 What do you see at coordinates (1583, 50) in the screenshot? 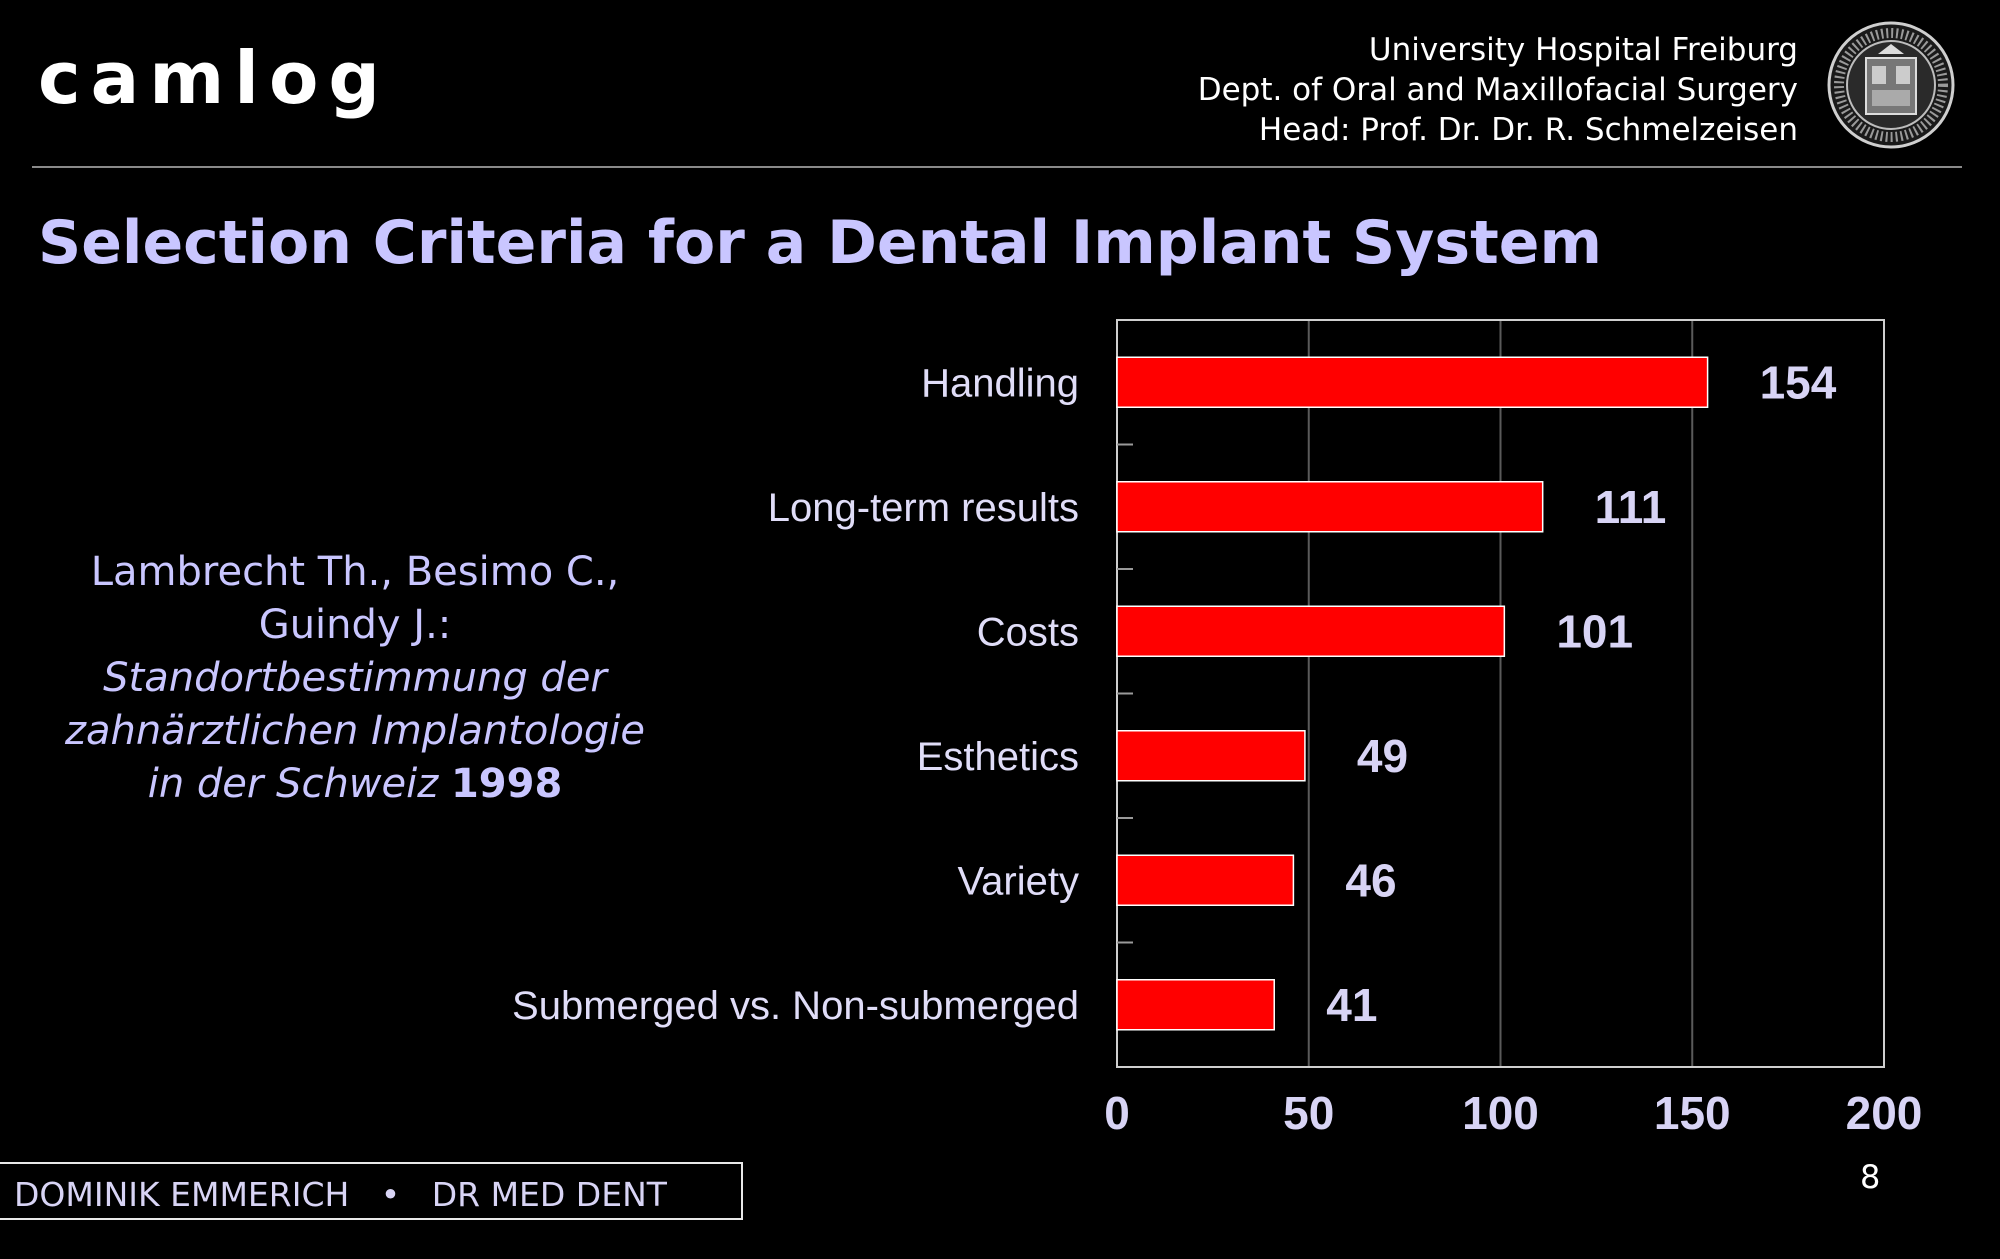
I see `institution-line-hospital: University Hospital Freiburg` at bounding box center [1583, 50].